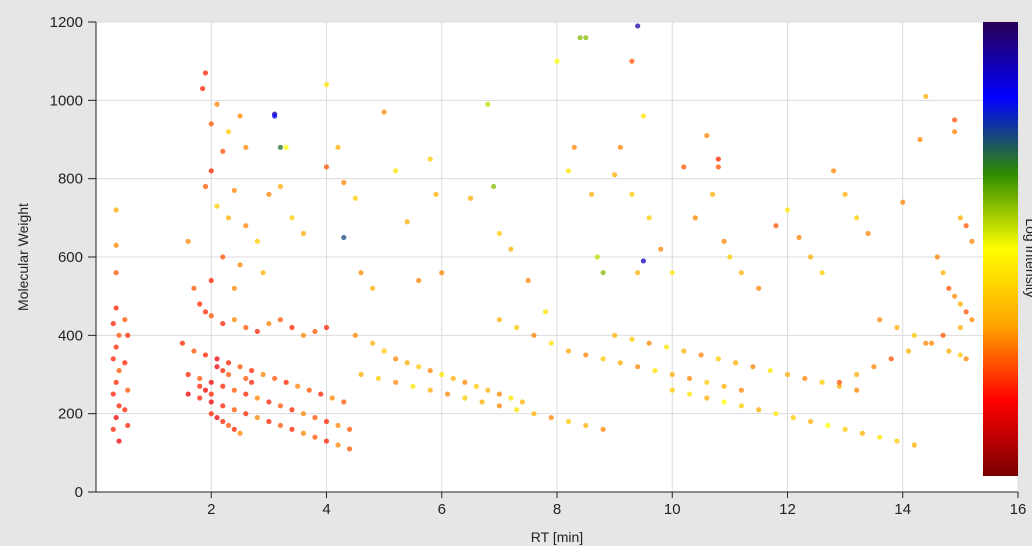  Describe the element at coordinates (70, 179) in the screenshot. I see `y-tick-label: 800` at that location.